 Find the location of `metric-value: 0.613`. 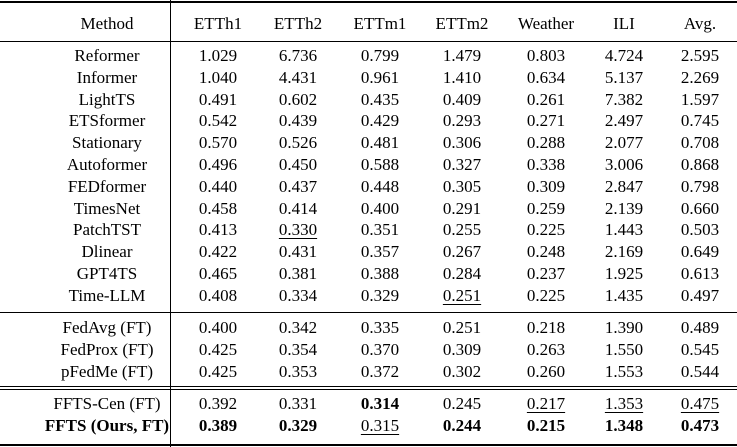

metric-value: 0.613 is located at coordinates (700, 273).